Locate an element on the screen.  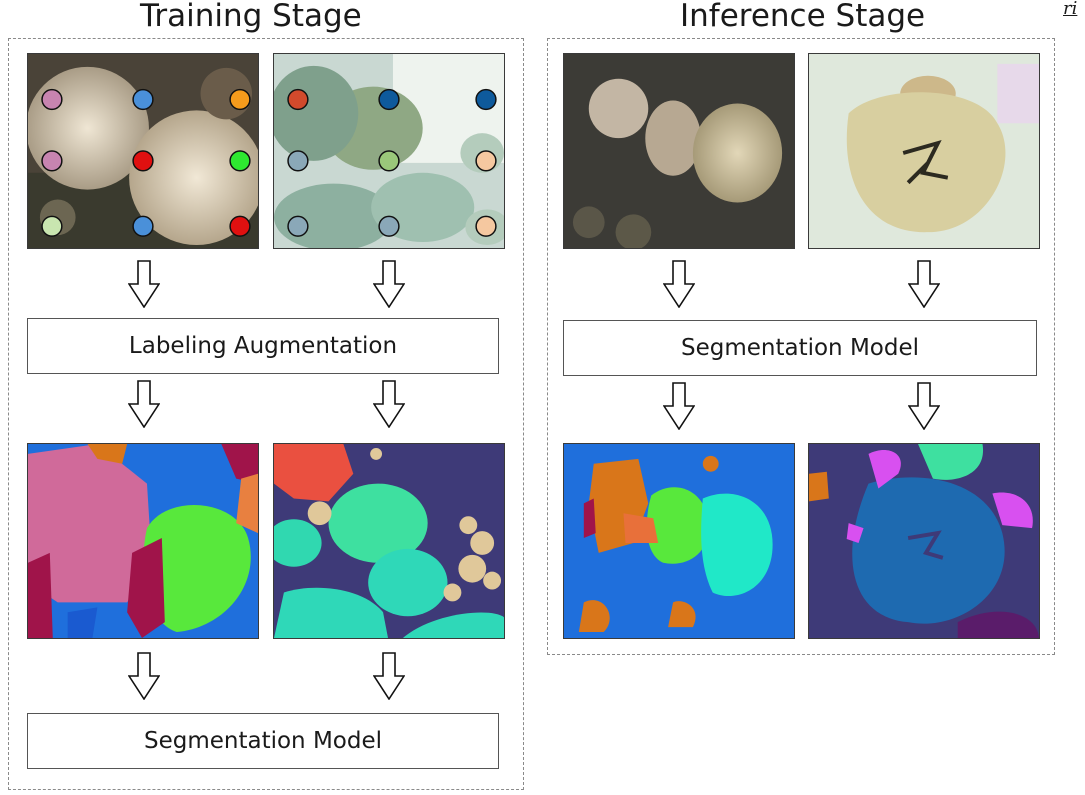
training-stage-title: Training Stage is located at coordinates (251, 17).